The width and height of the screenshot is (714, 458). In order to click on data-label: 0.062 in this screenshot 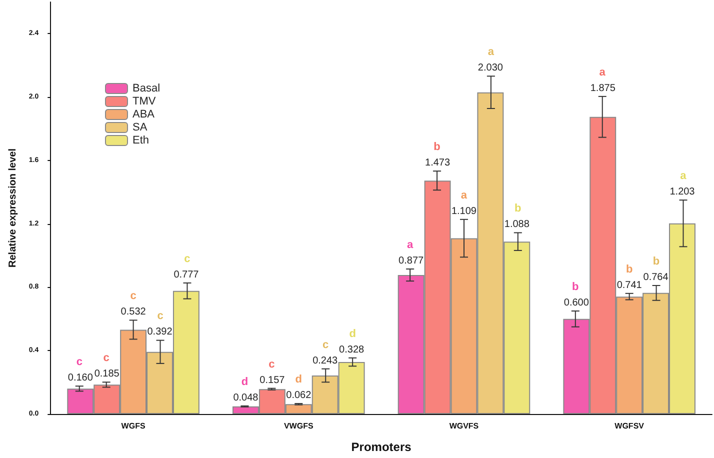, I will do `click(299, 396)`.